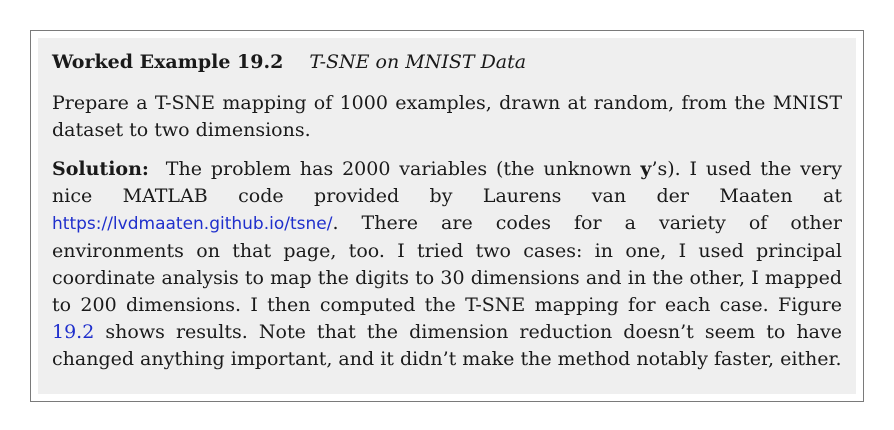 The image size is (894, 430). Describe the element at coordinates (192, 224) in the screenshot. I see `tsne-code-link: https://lvdmaaten.github.io/tsne/` at that location.